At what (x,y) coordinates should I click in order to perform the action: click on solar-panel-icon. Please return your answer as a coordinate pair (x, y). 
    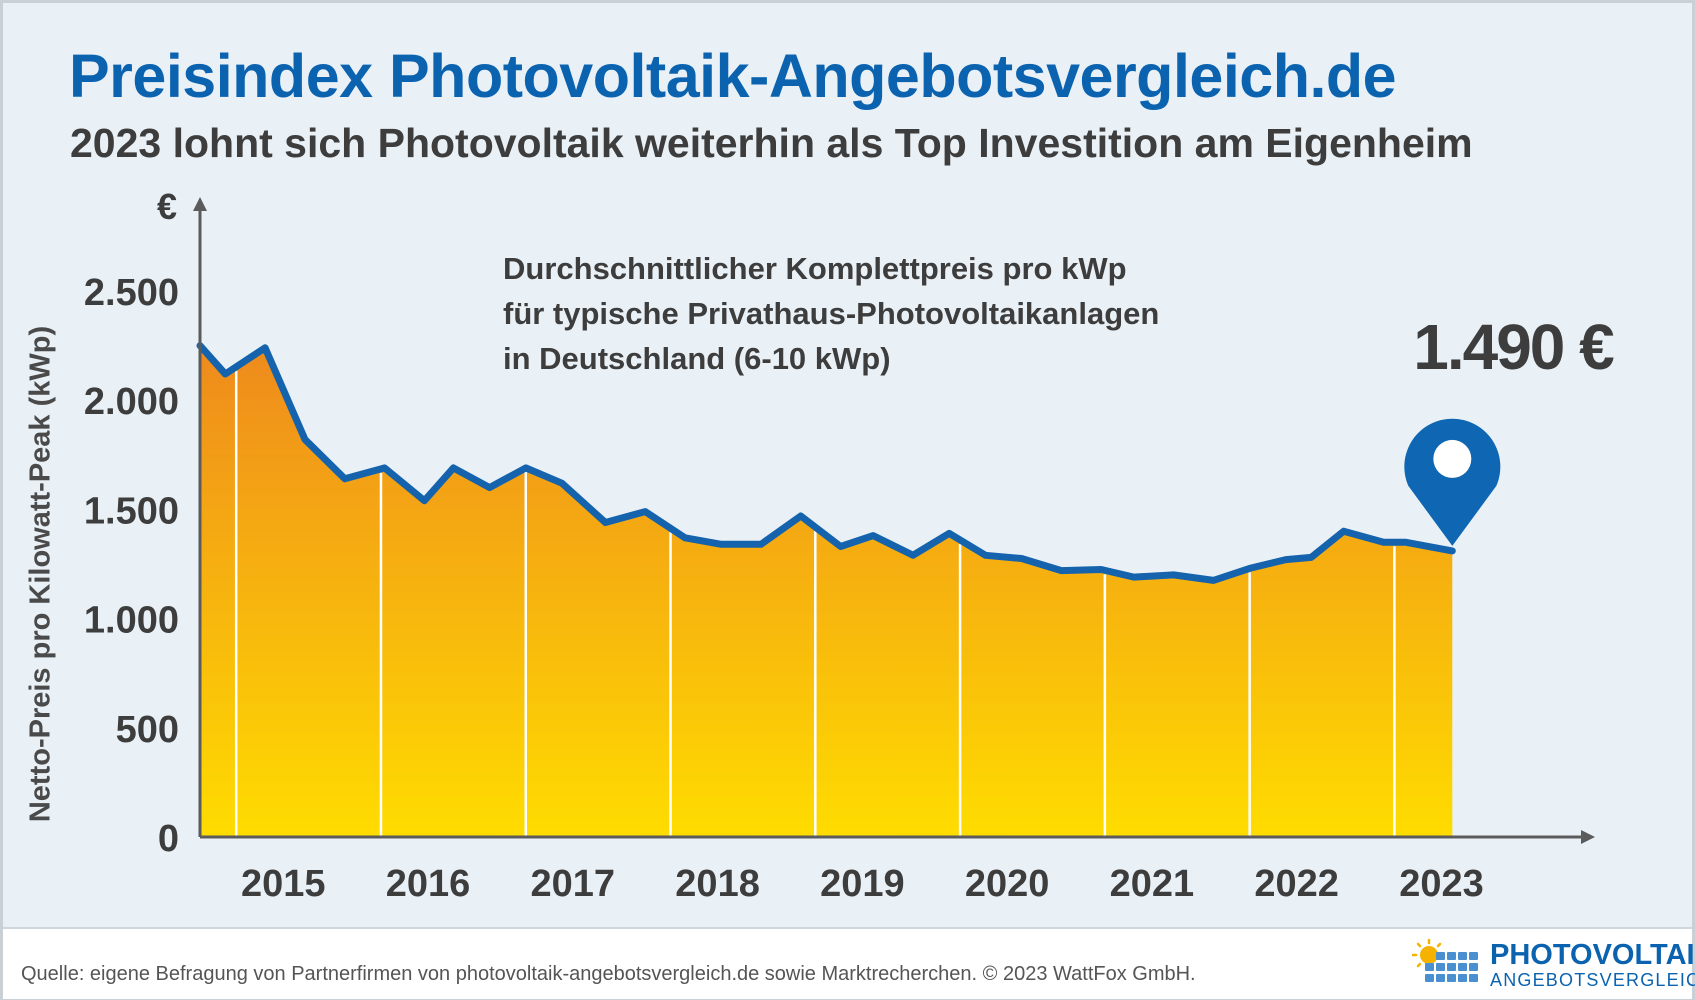
    Looking at the image, I should click on (1445, 960).